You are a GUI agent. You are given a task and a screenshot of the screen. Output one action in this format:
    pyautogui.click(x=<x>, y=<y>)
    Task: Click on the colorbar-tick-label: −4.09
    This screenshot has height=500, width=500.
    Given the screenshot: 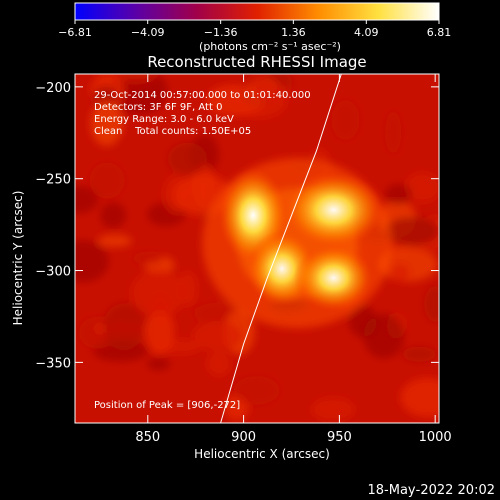 What is the action you would take?
    pyautogui.click(x=148, y=32)
    